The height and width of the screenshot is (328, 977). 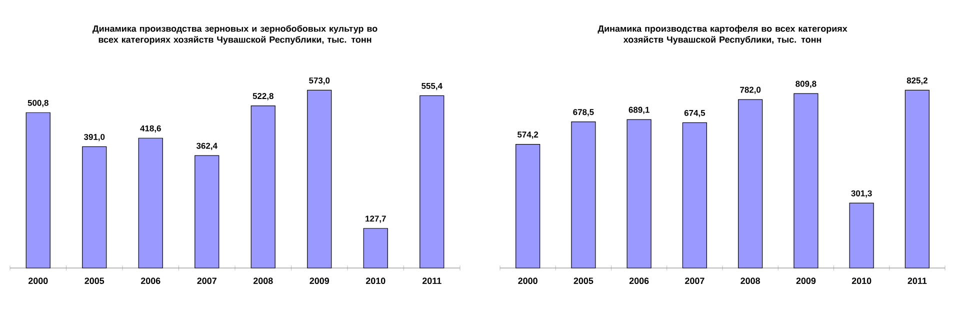 What do you see at coordinates (723, 34) in the screenshot?
I see `chart-title: Динамика производства картофеля во всех категориях хозяйств Чувашской Республики, тыс. тонн` at bounding box center [723, 34].